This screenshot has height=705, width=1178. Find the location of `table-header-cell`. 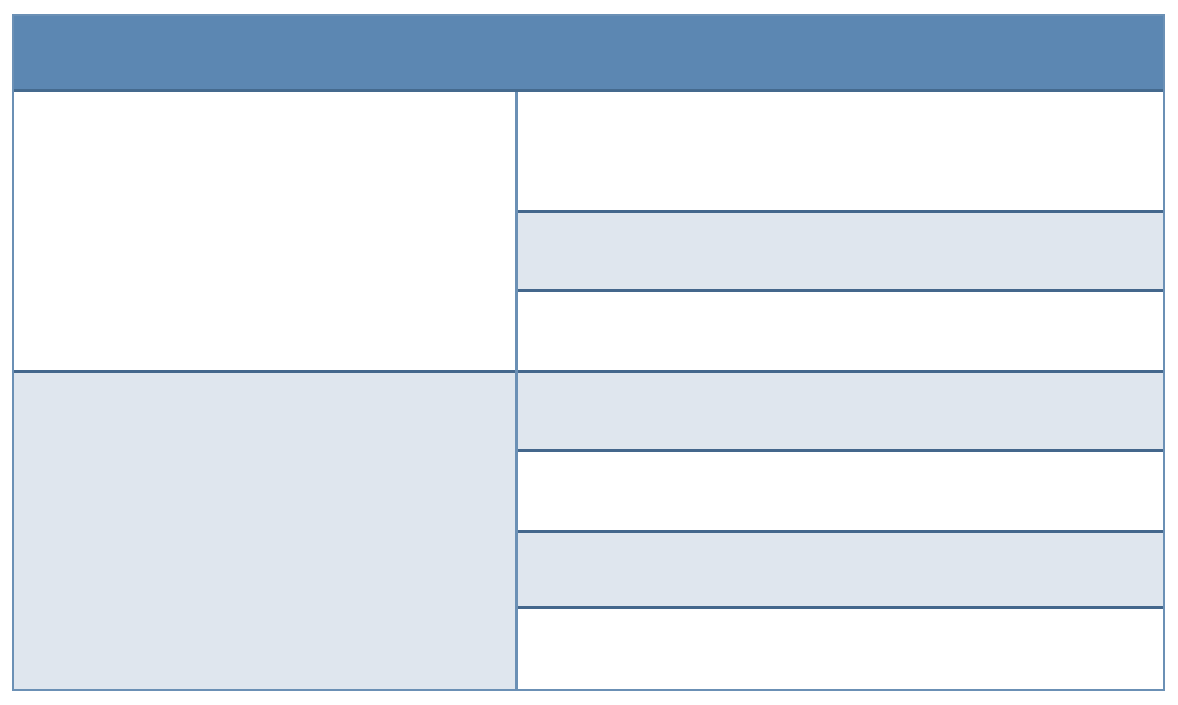

table-header-cell is located at coordinates (588, 54).